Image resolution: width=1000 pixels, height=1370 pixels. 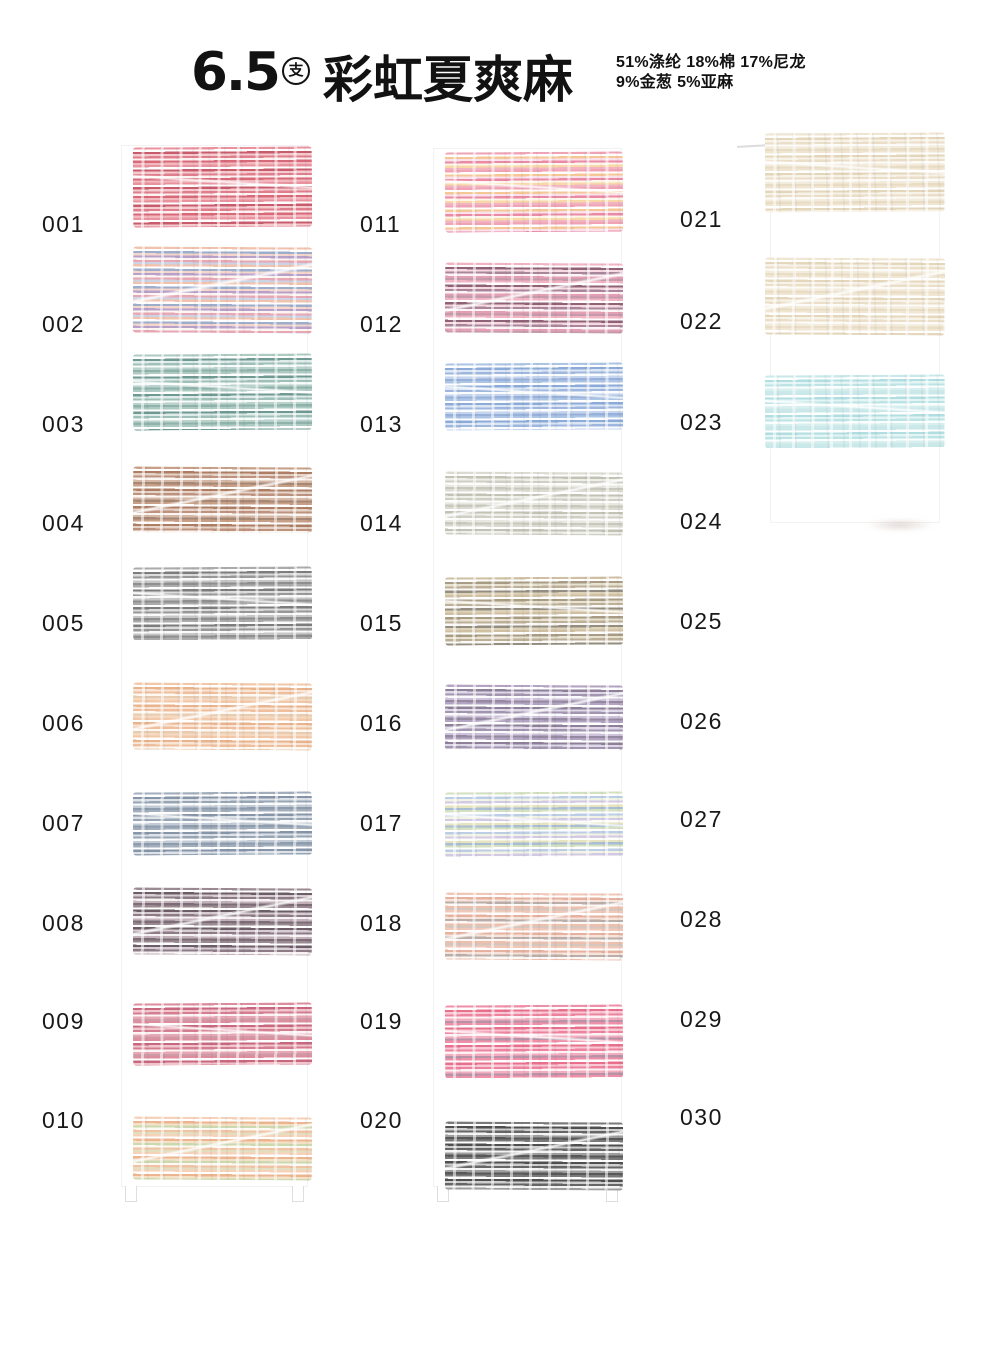 I want to click on sample-code-019: 019, so click(x=381, y=1021).